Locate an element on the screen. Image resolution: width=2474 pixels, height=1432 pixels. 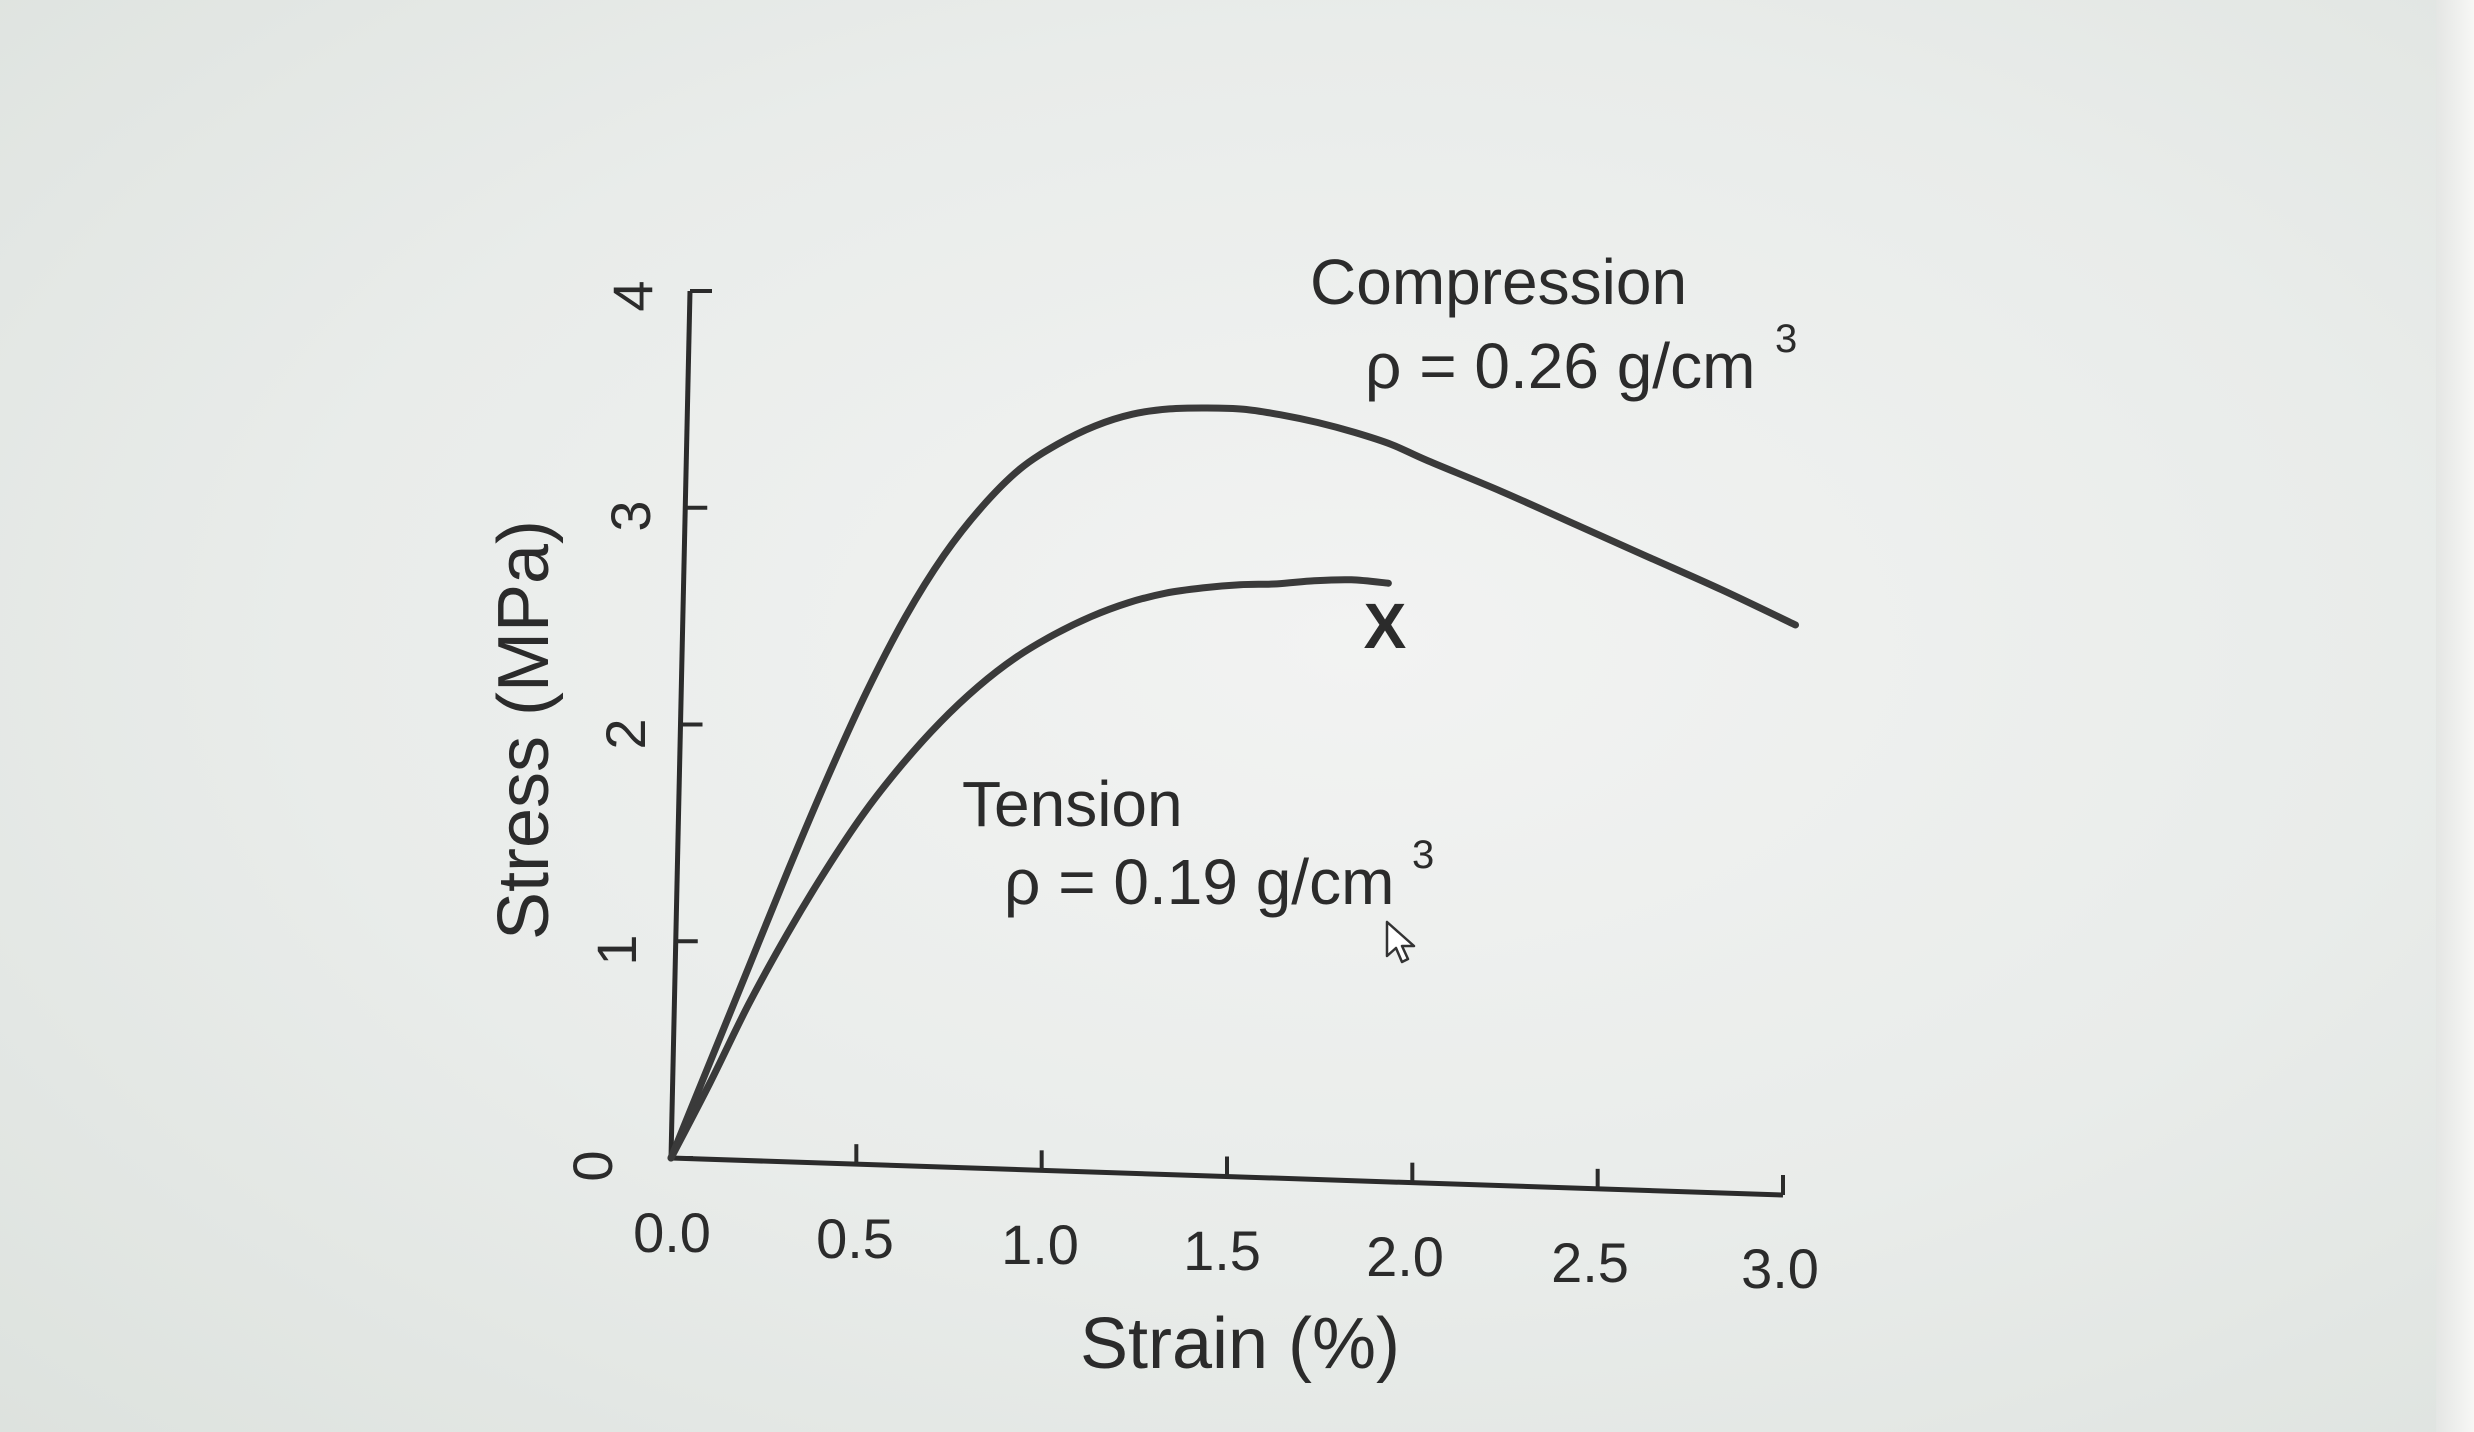
x-axis-title: Strain (%) is located at coordinates (1240, 1344).